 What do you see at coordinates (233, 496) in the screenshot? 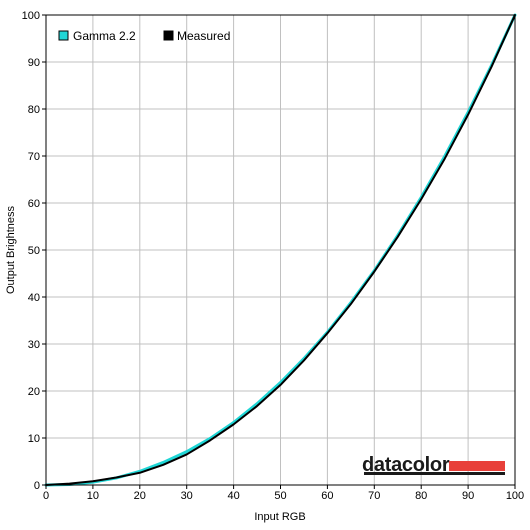
I see `x-tick-label: 40` at bounding box center [233, 496].